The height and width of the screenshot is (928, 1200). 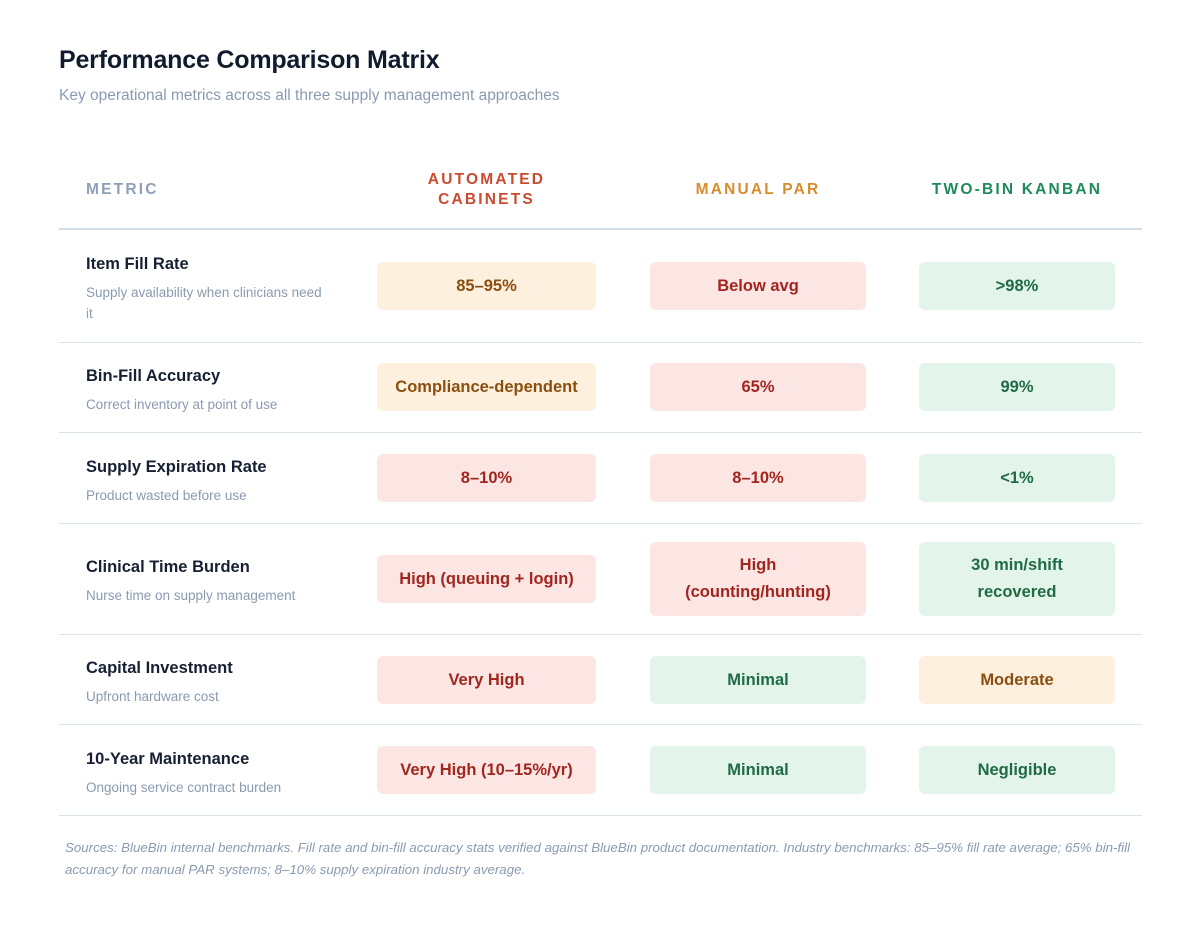 I want to click on header-divider, so click(x=600, y=229).